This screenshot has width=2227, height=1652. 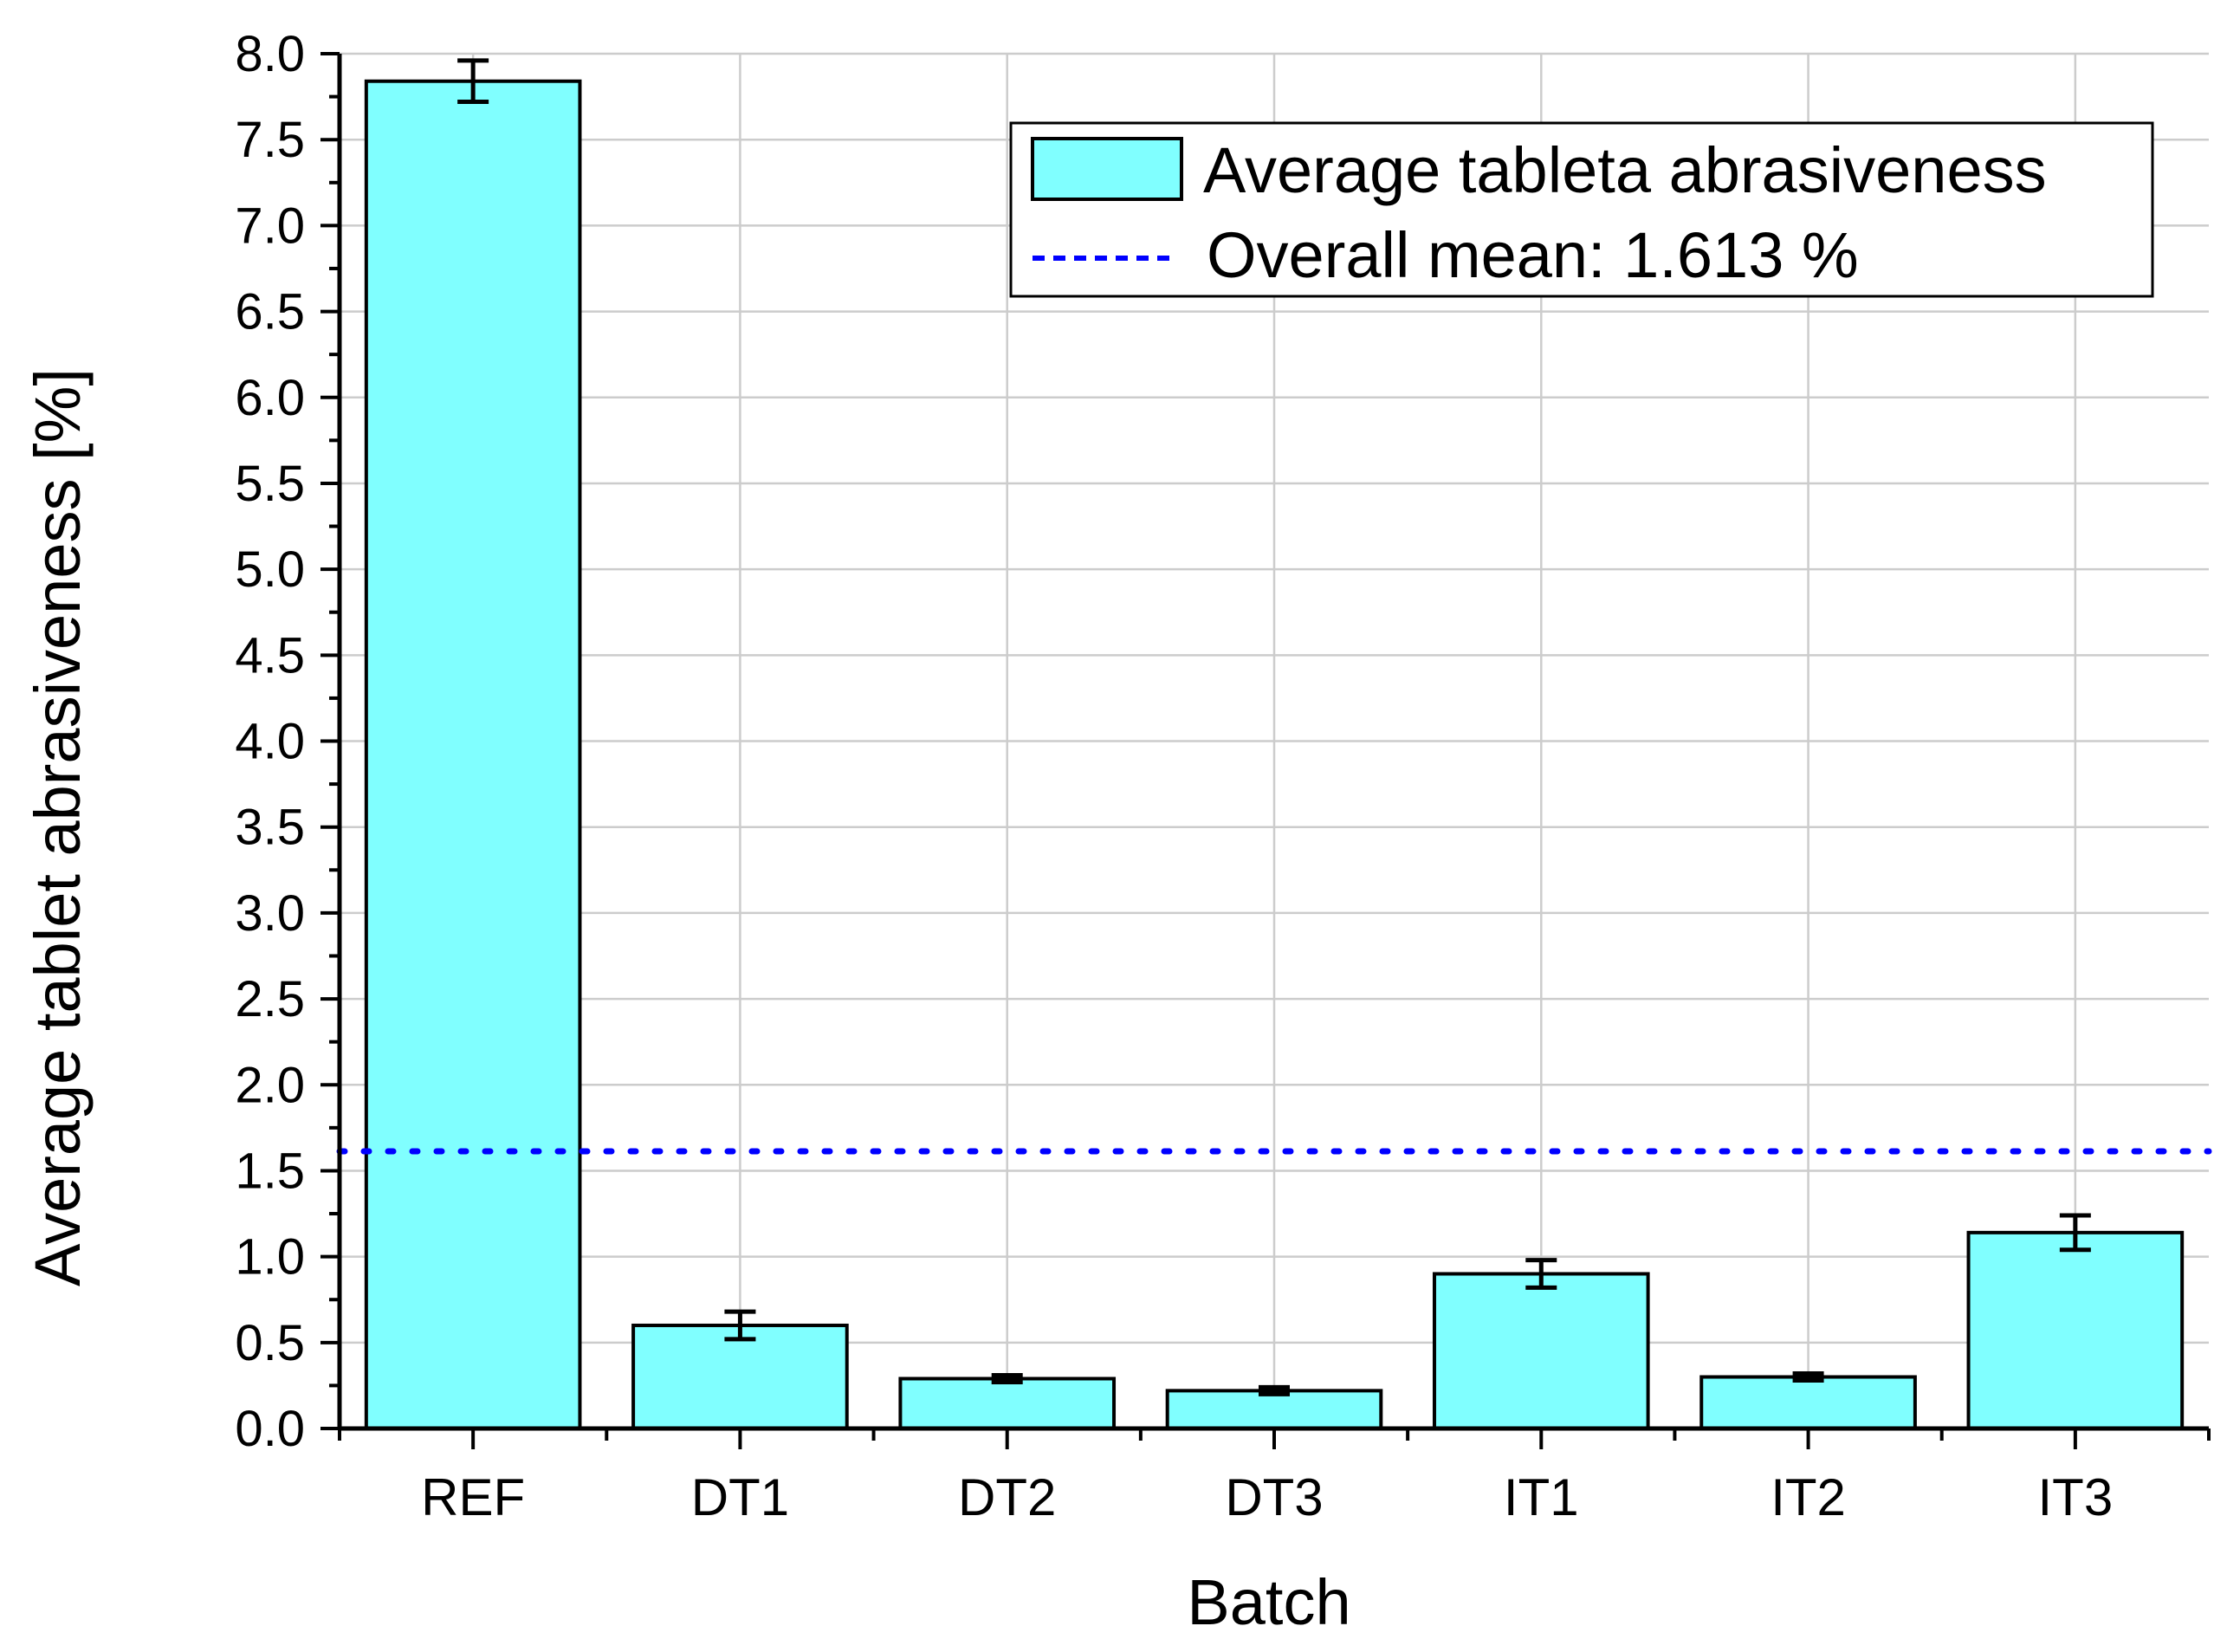 I want to click on y-tick-label: 4.5, so click(x=270, y=655).